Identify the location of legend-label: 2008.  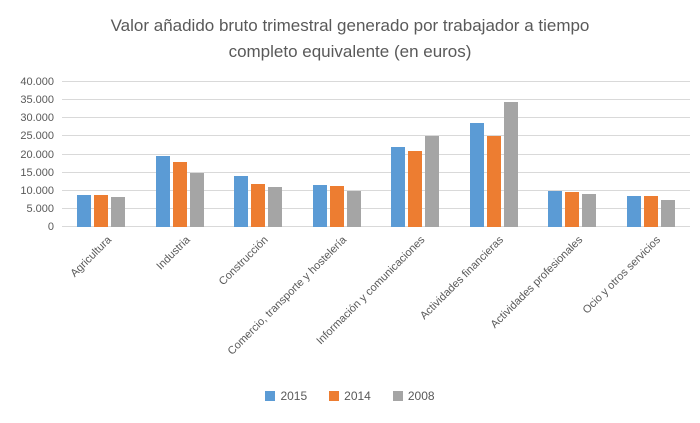
(421, 396).